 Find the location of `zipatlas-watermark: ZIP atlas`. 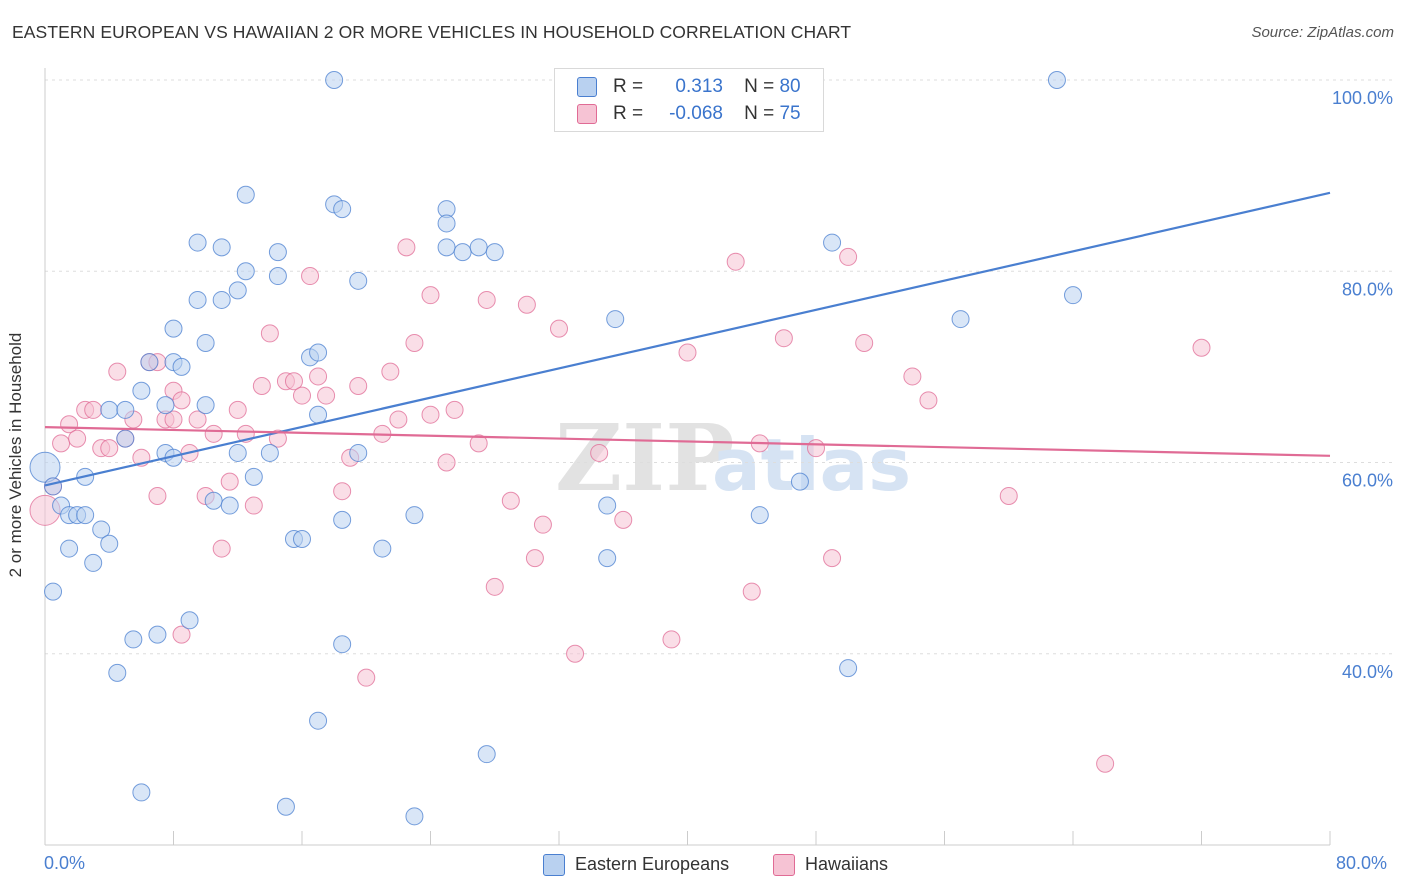

zipatlas-watermark: ZIP atlas is located at coordinates (733, 458).